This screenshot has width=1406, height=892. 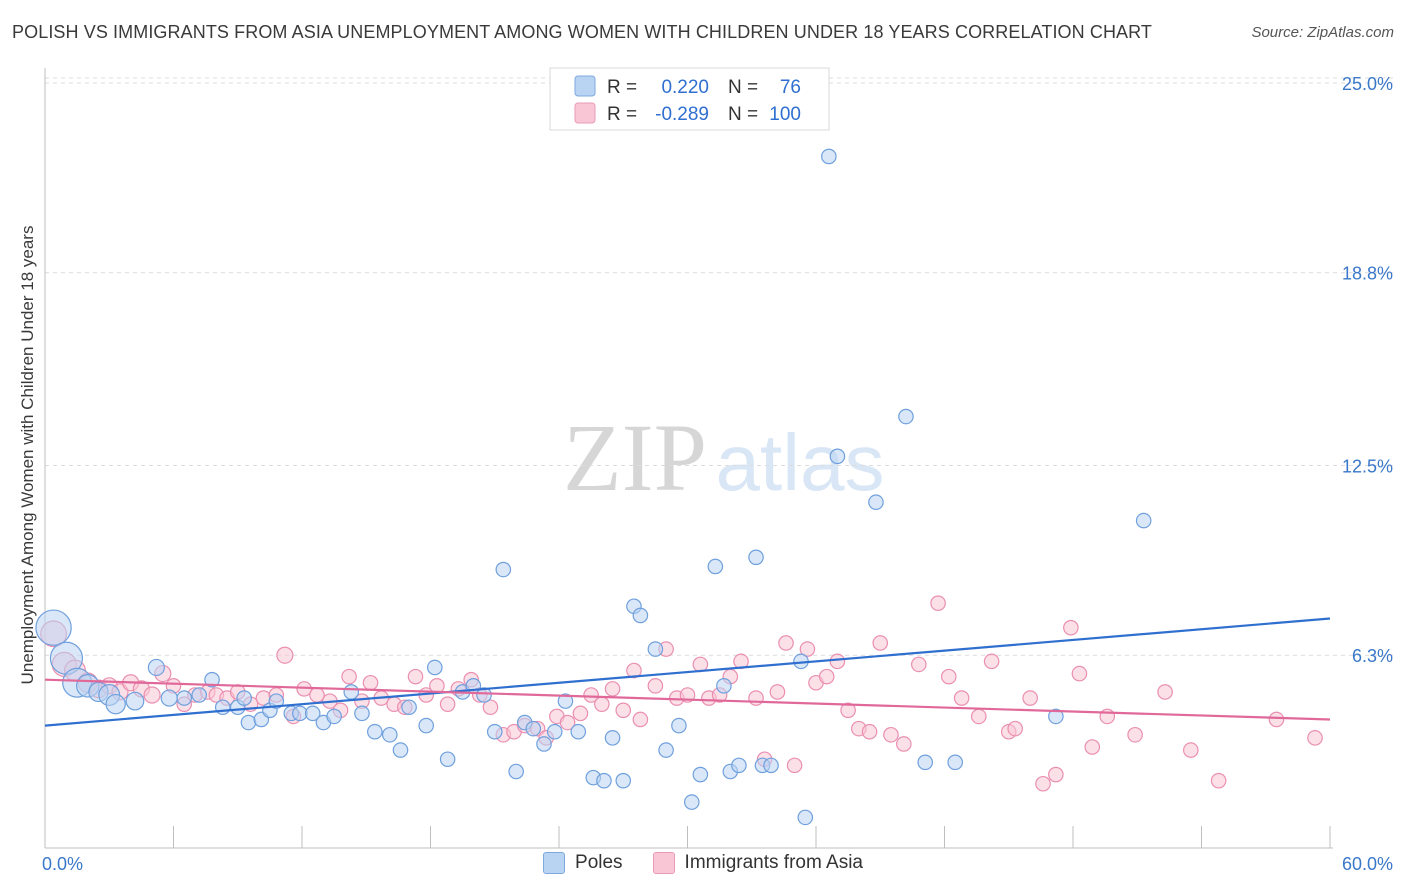 I want to click on y-tick-label-0: 6.3%, so click(x=1372, y=656).